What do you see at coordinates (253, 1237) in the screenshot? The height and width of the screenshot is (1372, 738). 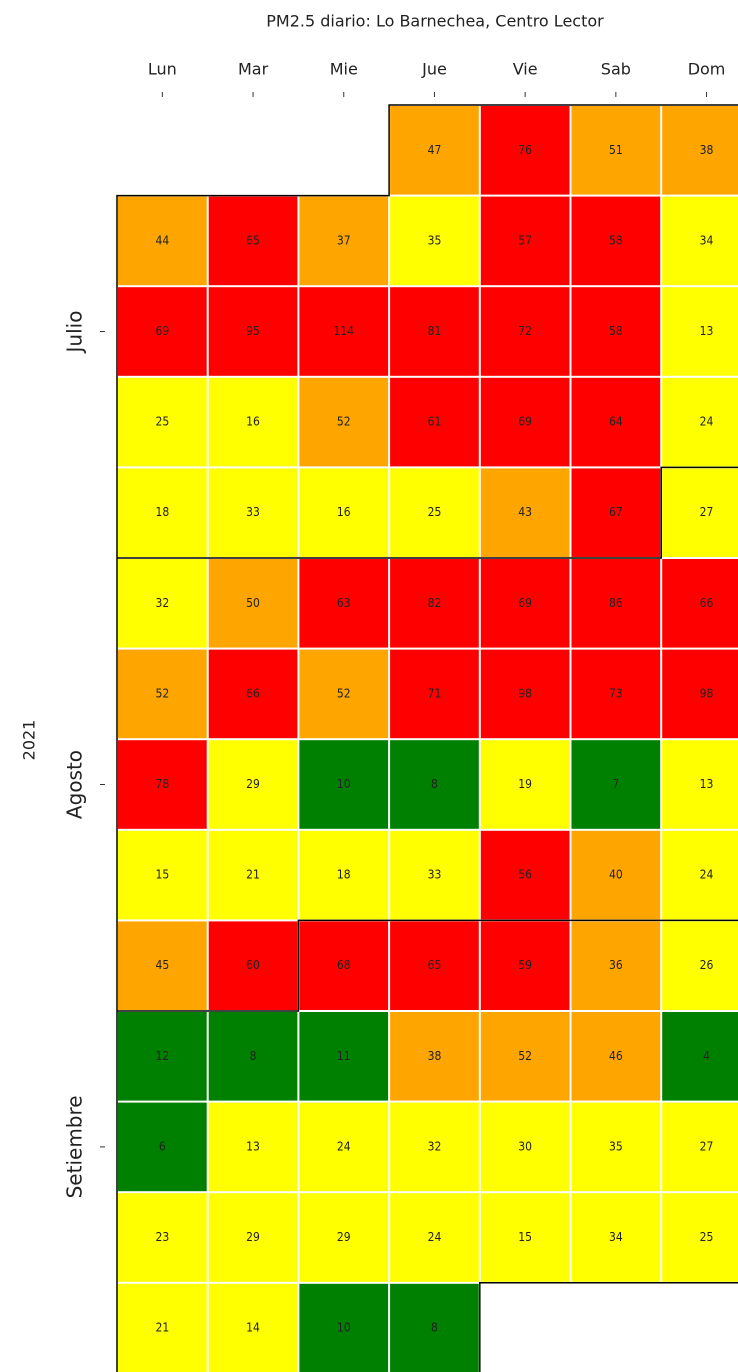 I see `cell-label: 29` at bounding box center [253, 1237].